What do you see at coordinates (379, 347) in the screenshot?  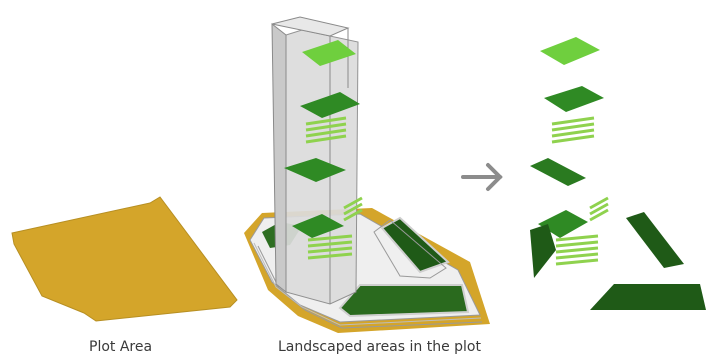 I see `caption-landscaped-areas: Landscaped areas in the plot` at bounding box center [379, 347].